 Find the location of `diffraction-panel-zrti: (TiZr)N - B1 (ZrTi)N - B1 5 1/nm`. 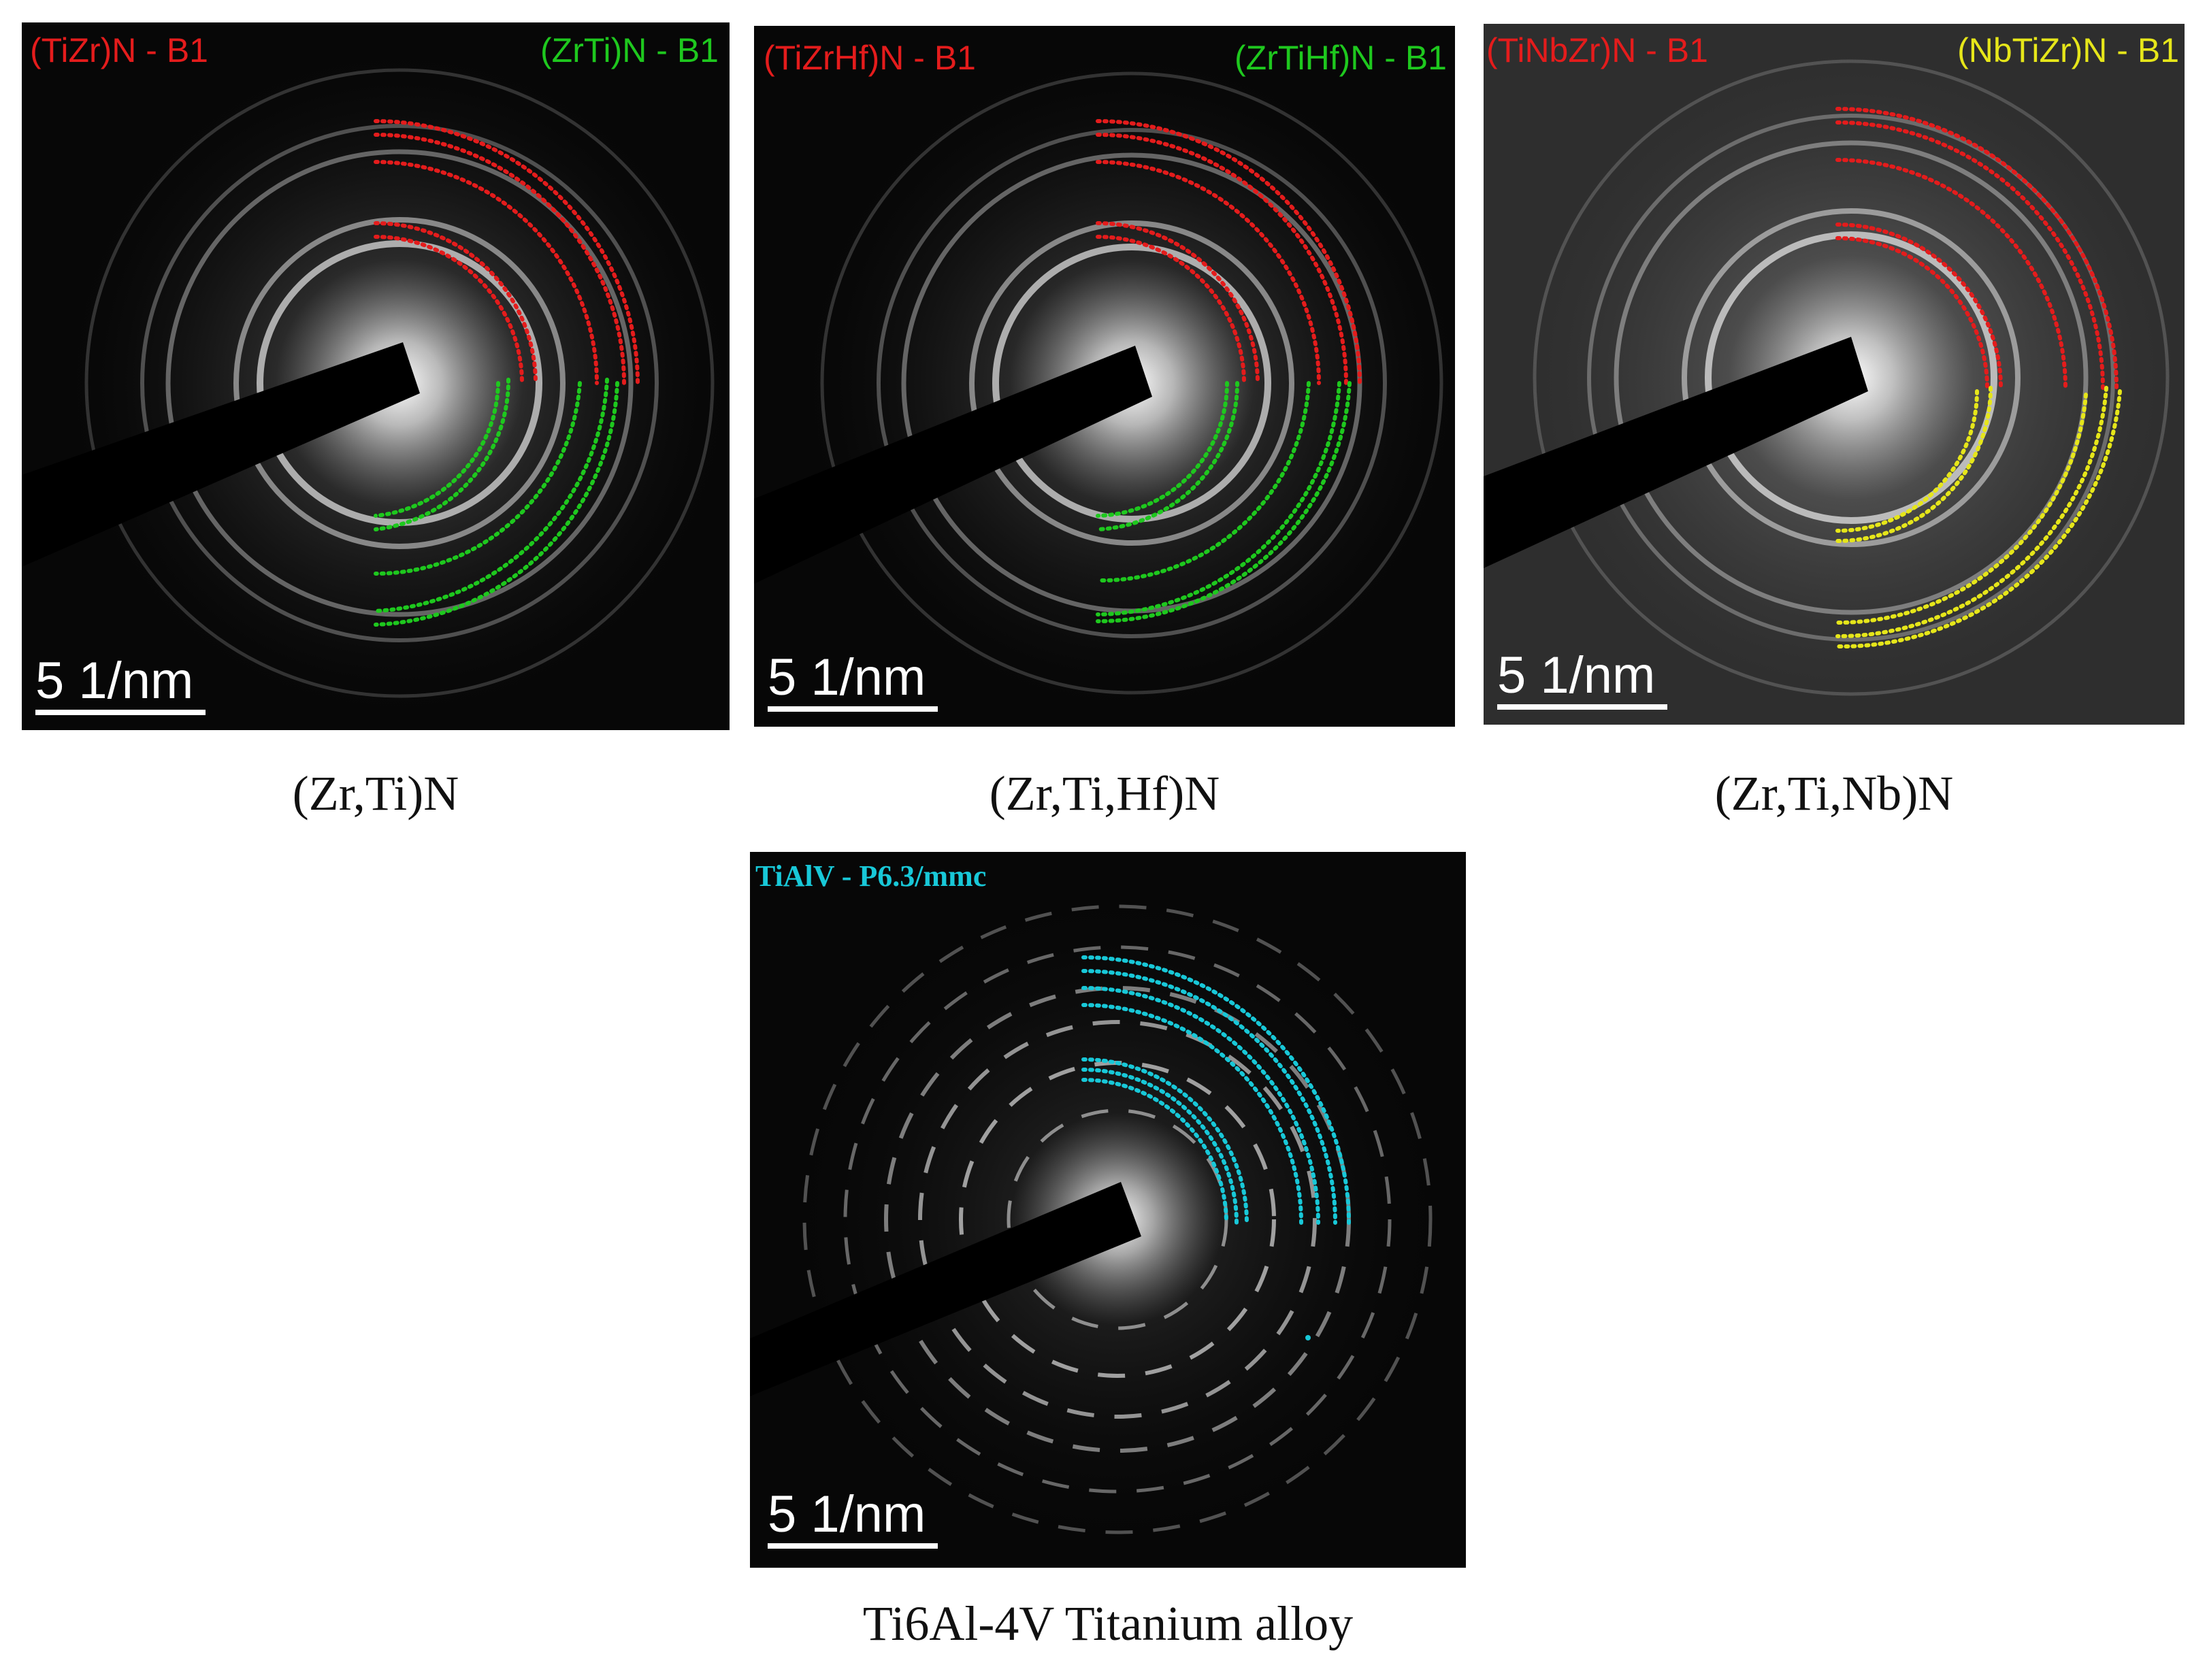

diffraction-panel-zrti: (TiZr)N - B1 (ZrTi)N - B1 5 1/nm is located at coordinates (376, 376).